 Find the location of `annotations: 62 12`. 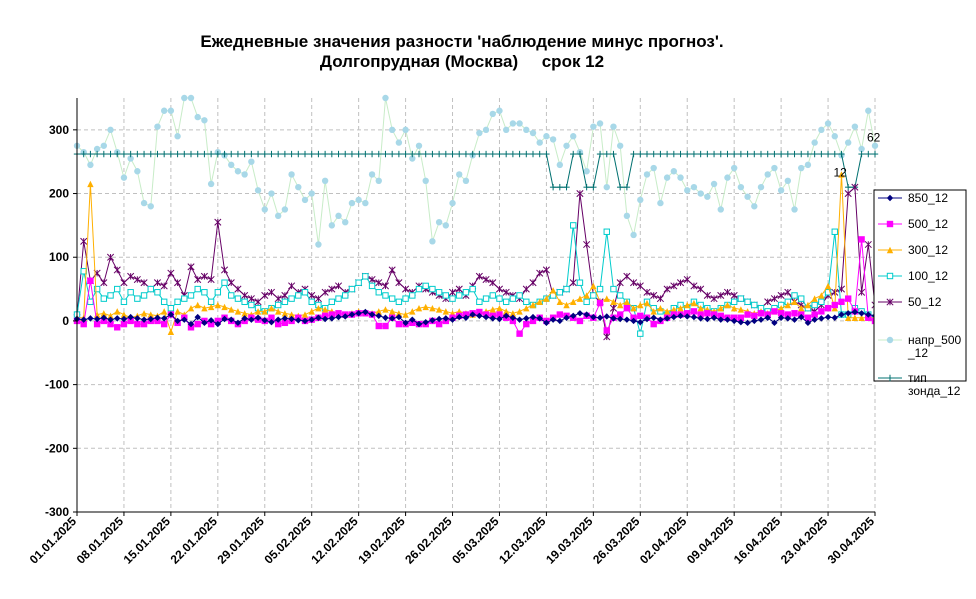

annotations: 62 12 is located at coordinates (856, 154).